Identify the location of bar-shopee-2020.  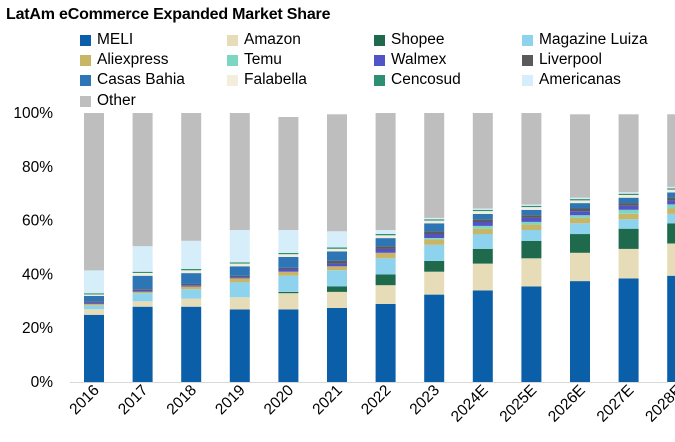
(288, 292).